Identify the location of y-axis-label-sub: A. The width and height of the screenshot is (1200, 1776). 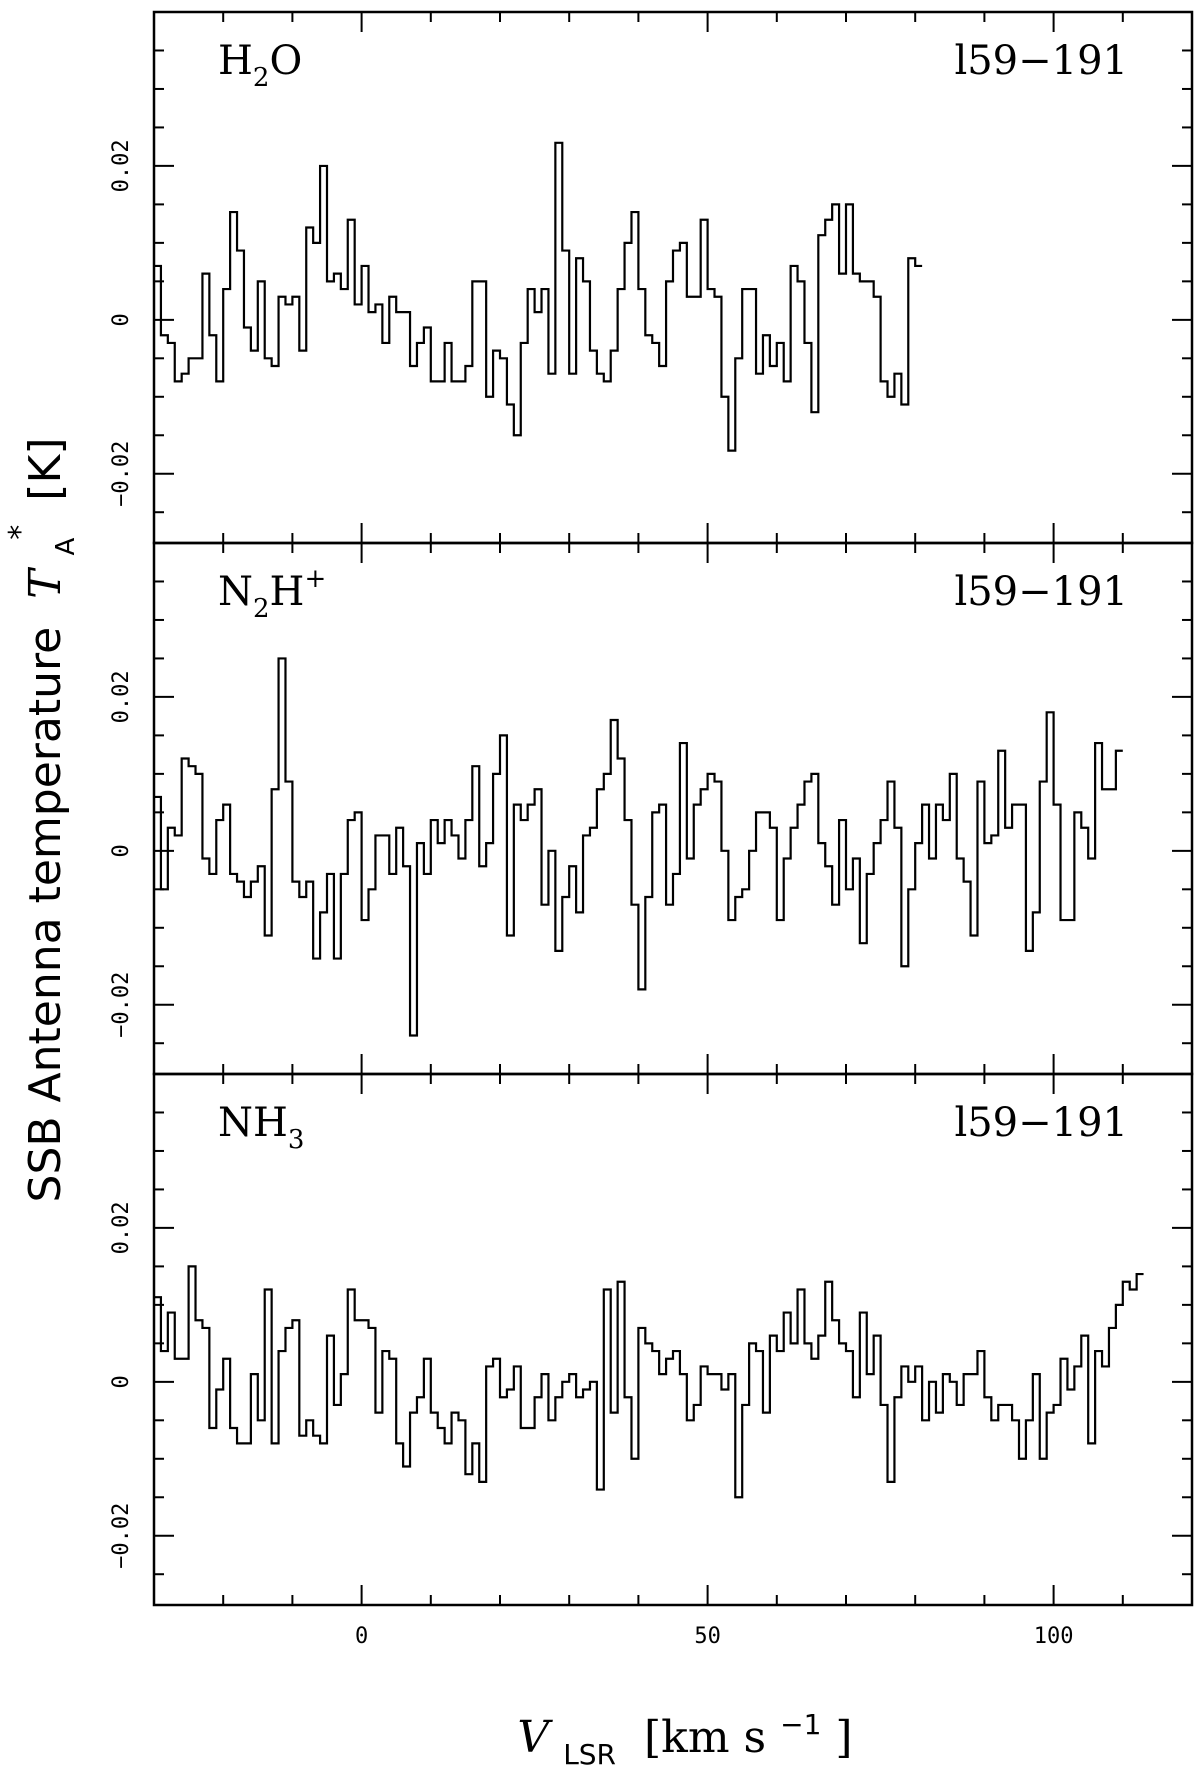
(66, 546).